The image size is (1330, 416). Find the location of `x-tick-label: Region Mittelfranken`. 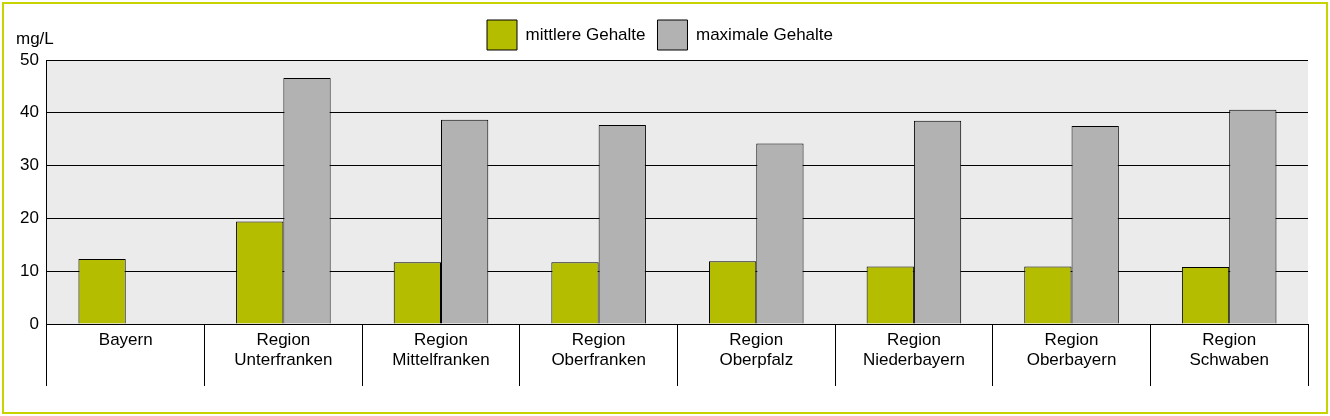

x-tick-label: Region Mittelfranken is located at coordinates (441, 349).